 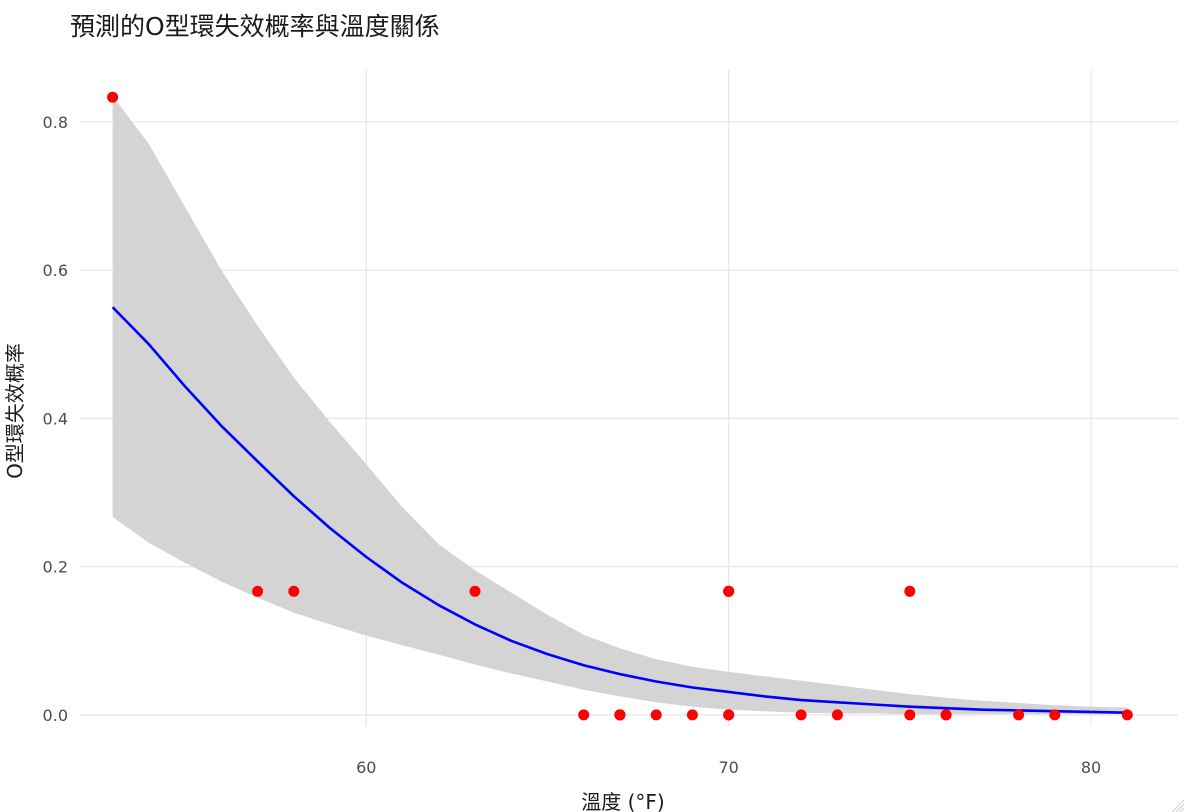 I want to click on x-tick-labels: 60 70 80, so click(x=728, y=767).